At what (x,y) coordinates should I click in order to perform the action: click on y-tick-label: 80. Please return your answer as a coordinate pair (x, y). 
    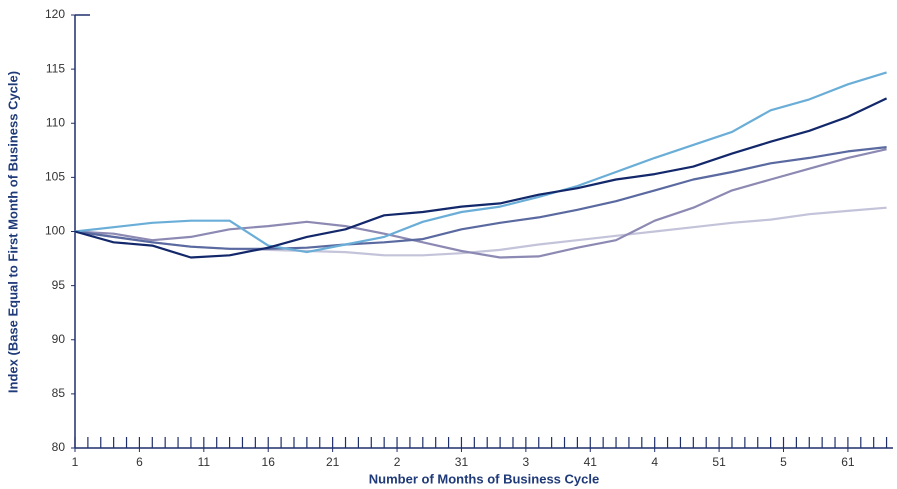
    Looking at the image, I should click on (59, 447).